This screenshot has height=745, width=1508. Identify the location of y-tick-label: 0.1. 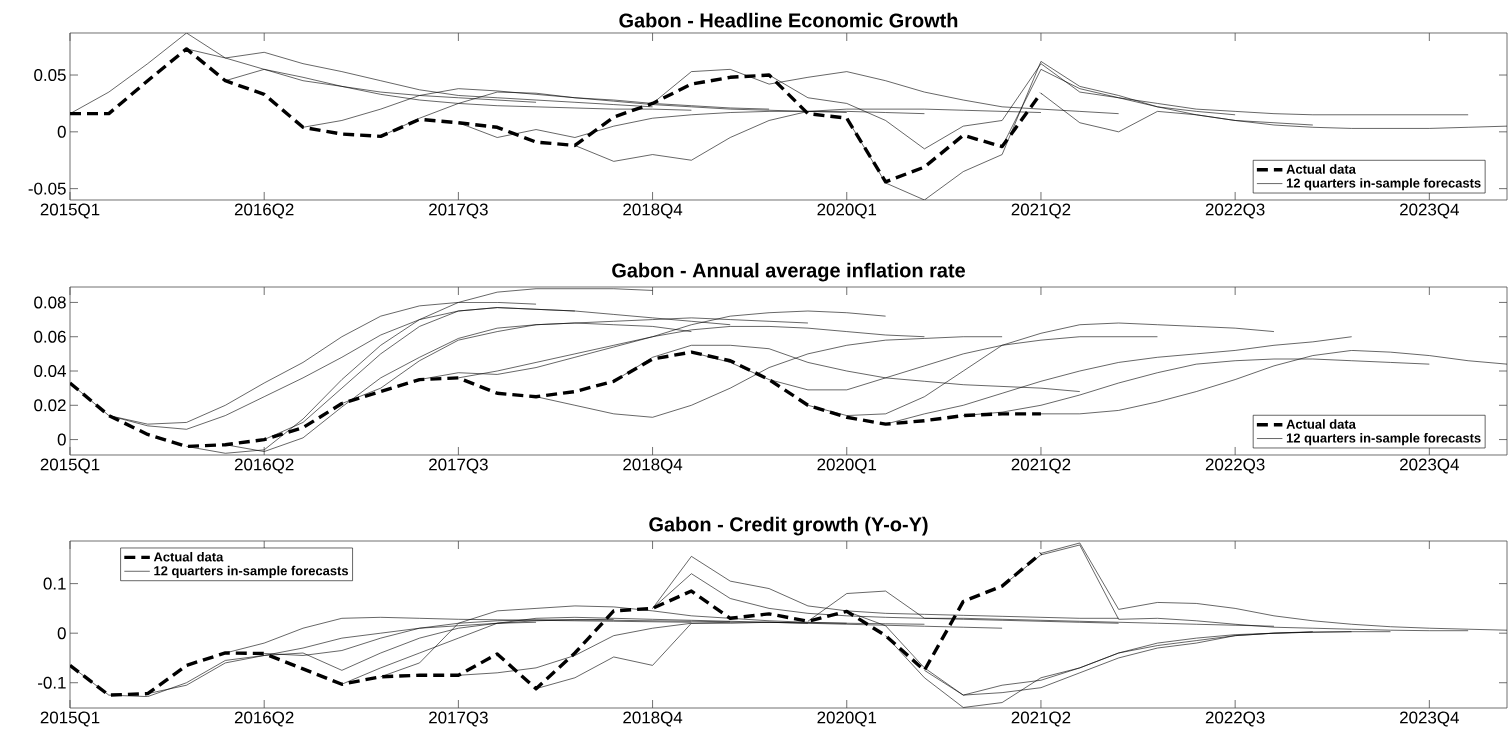
(54, 583).